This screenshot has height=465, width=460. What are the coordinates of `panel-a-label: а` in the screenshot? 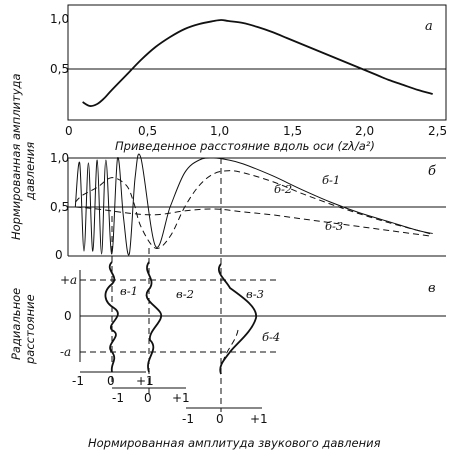 It's located at (429, 26).